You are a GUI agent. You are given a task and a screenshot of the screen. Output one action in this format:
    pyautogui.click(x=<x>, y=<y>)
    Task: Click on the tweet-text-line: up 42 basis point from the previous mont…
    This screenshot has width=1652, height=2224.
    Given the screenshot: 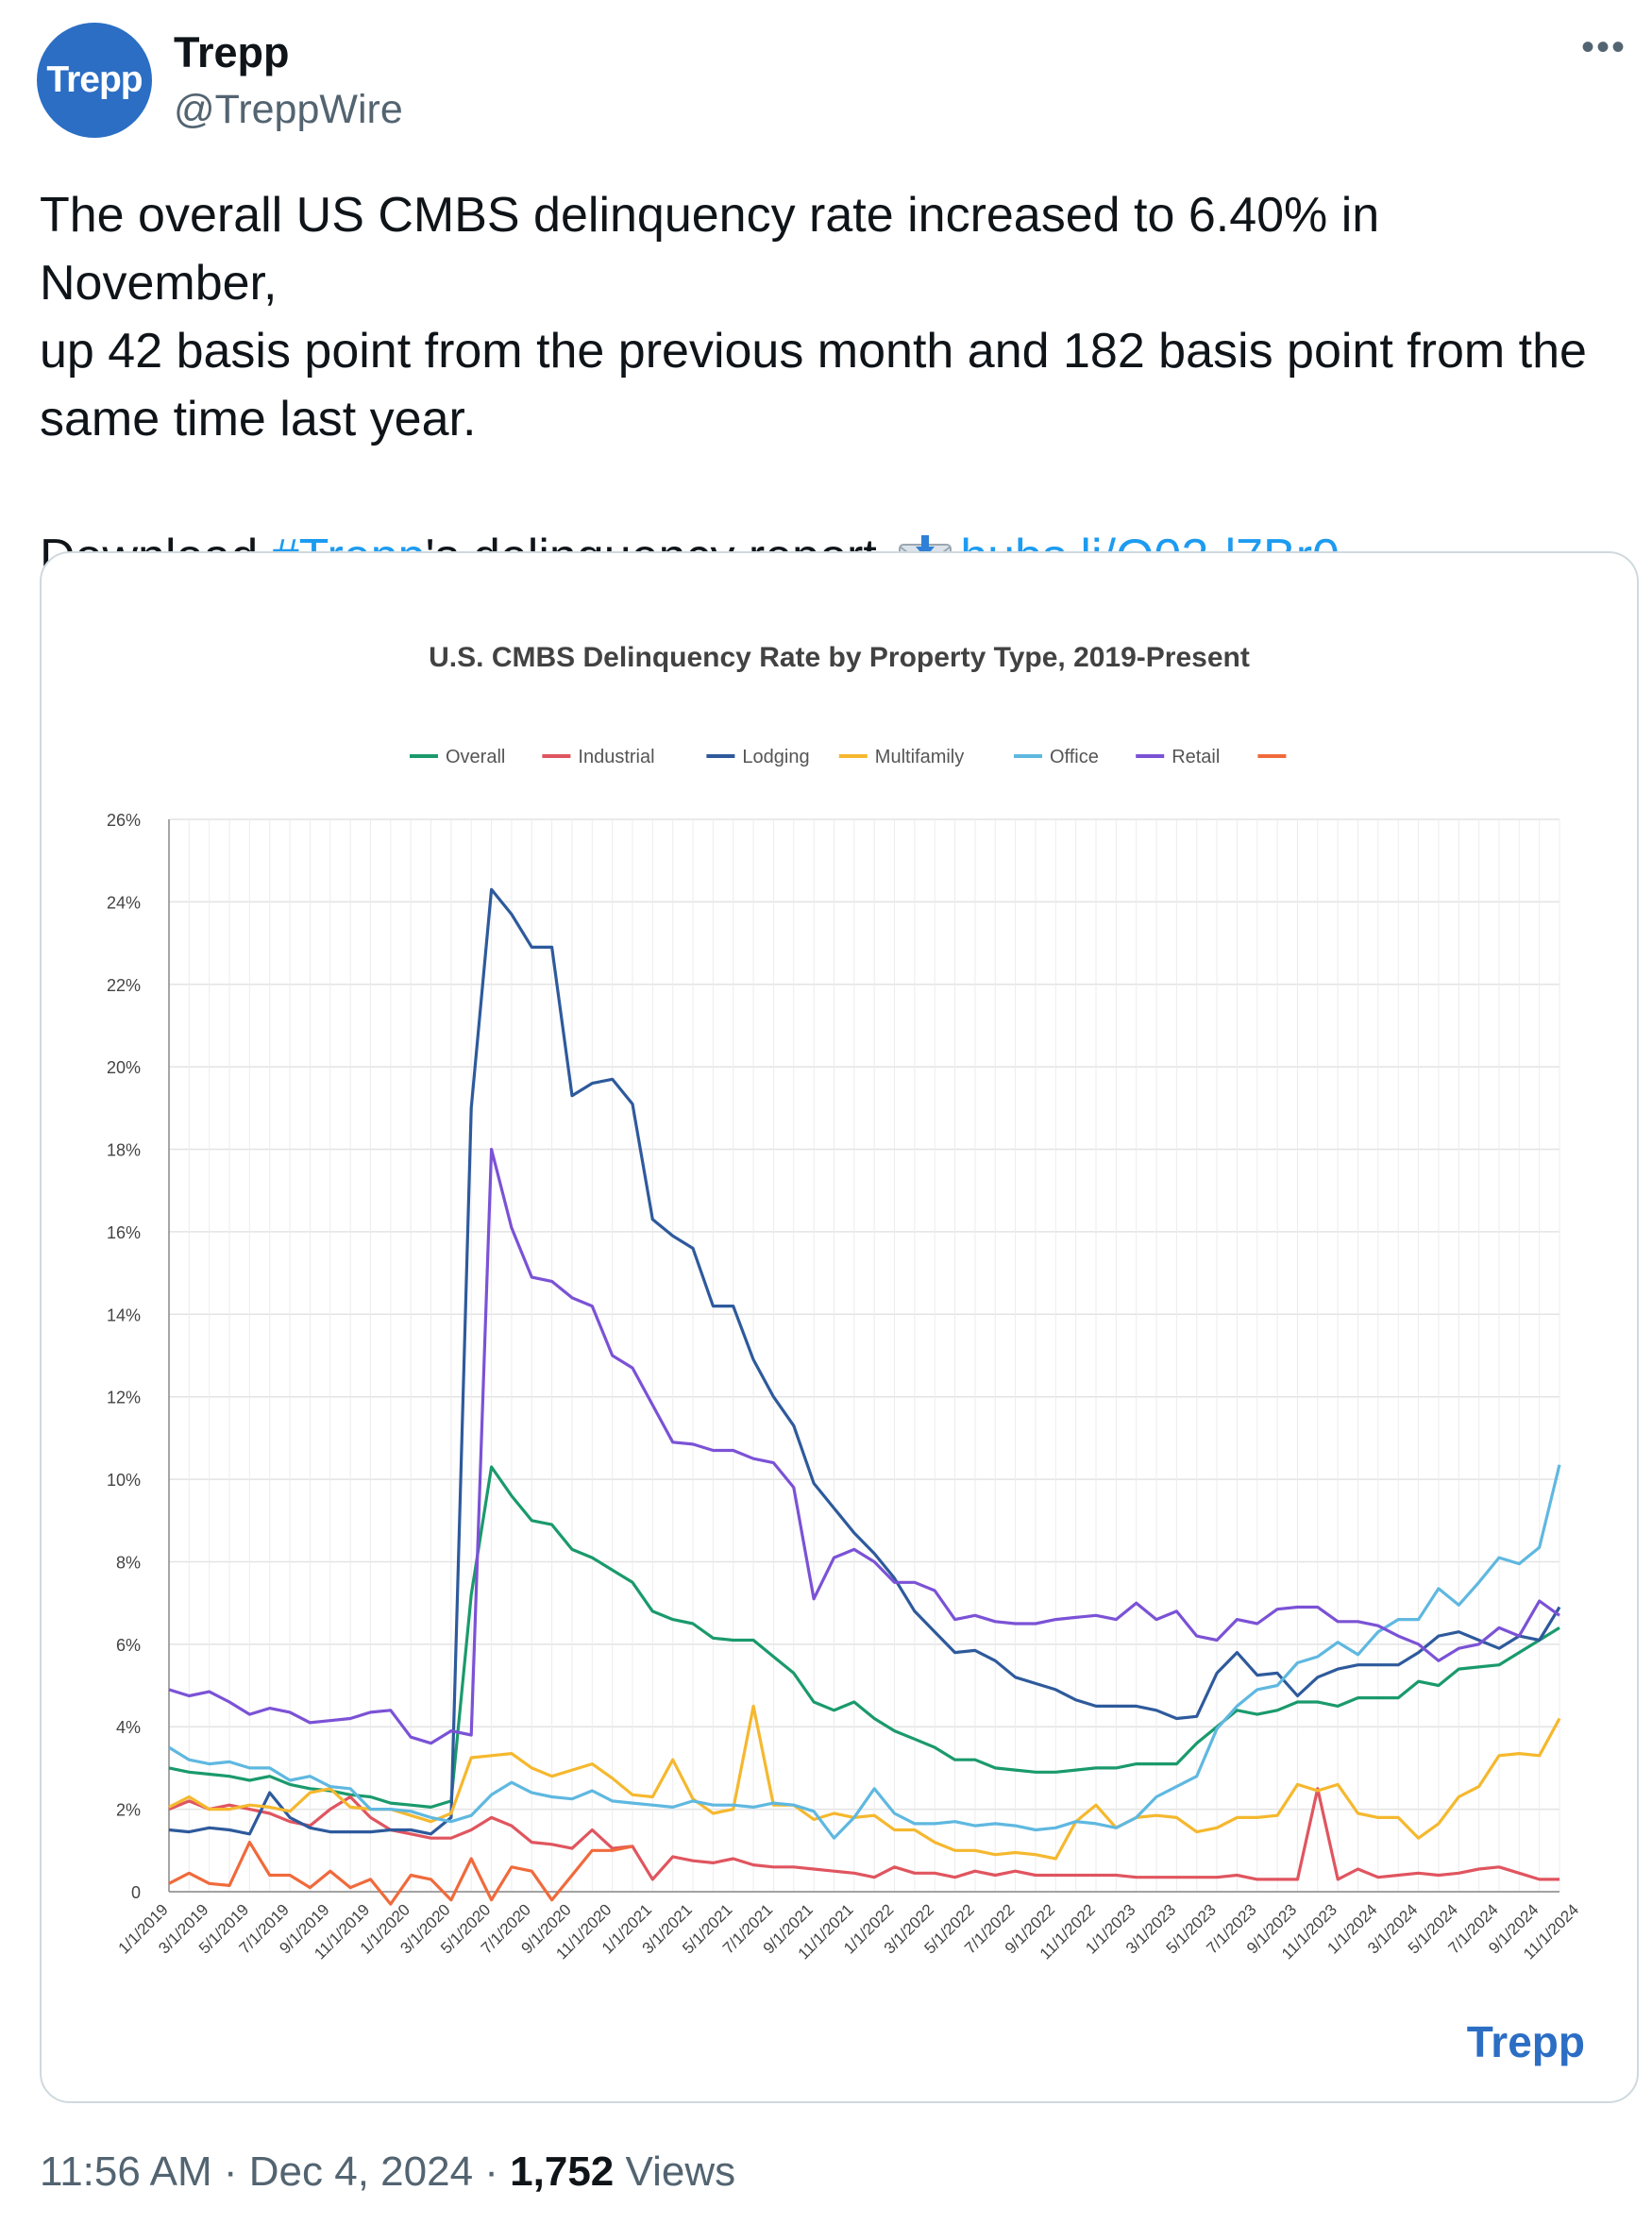 What is the action you would take?
    pyautogui.click(x=813, y=351)
    